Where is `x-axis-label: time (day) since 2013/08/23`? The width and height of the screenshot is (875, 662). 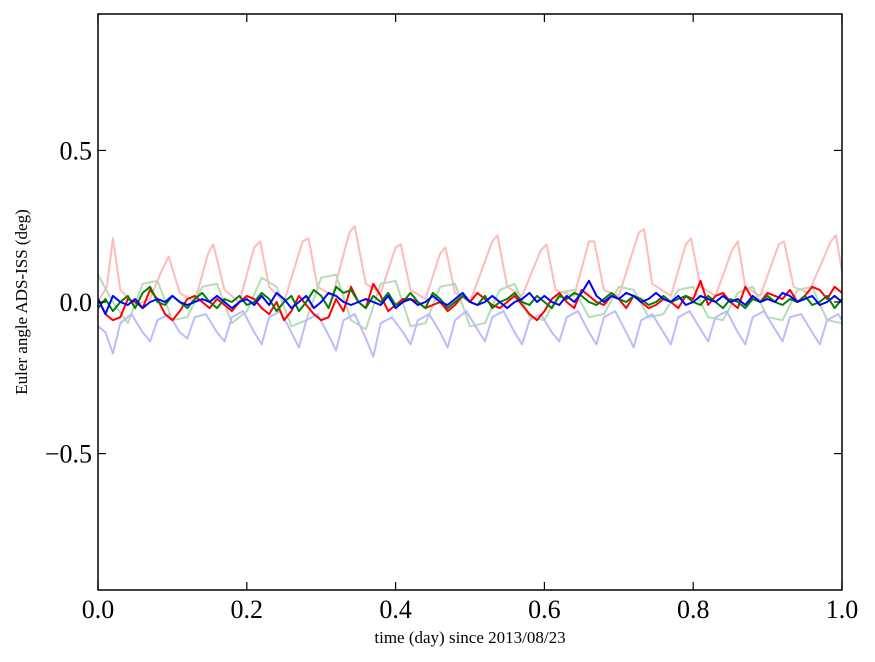 x-axis-label: time (day) since 2013/08/23 is located at coordinates (469, 637).